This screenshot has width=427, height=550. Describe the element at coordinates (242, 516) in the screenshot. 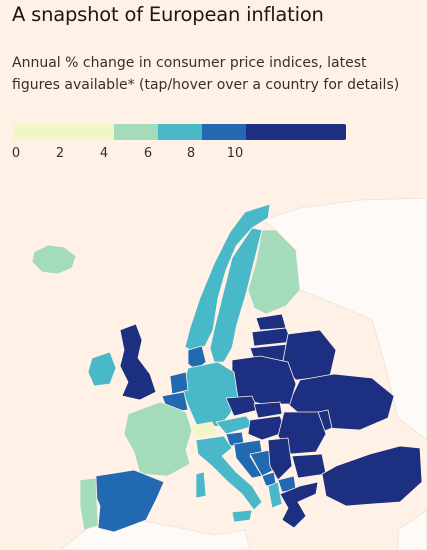

I see `country-italy-sicily` at that location.